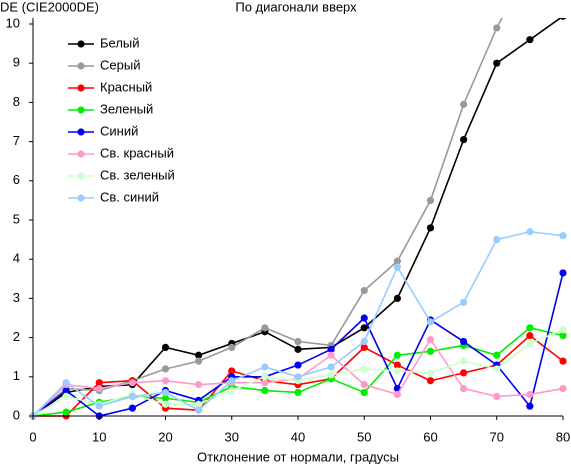 Image resolution: width=571 pixels, height=468 pixels. What do you see at coordinates (120, 42) in the screenshot?
I see `legend-label: Белый` at bounding box center [120, 42].